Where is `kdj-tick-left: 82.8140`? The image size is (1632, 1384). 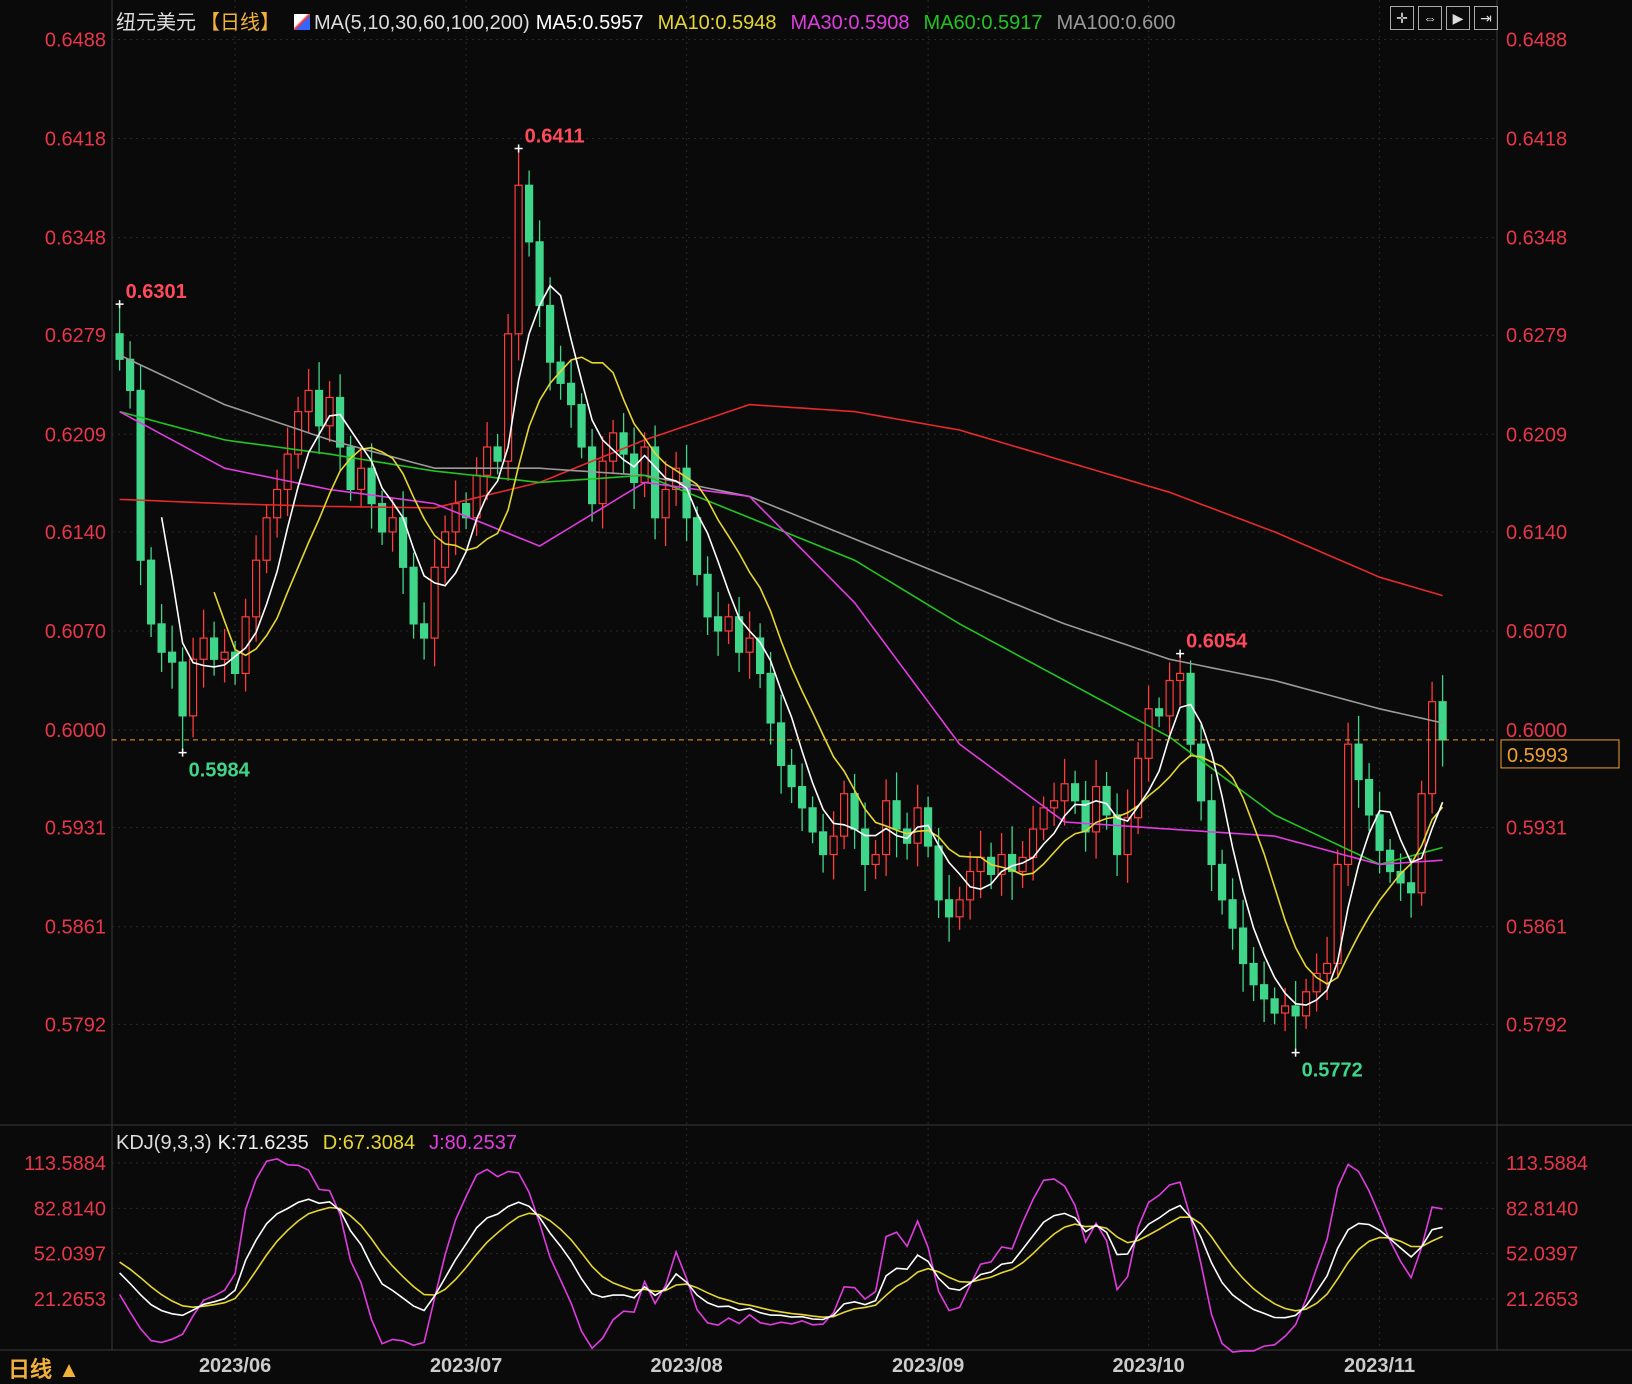 kdj-tick-left: 82.8140 is located at coordinates (70, 1209).